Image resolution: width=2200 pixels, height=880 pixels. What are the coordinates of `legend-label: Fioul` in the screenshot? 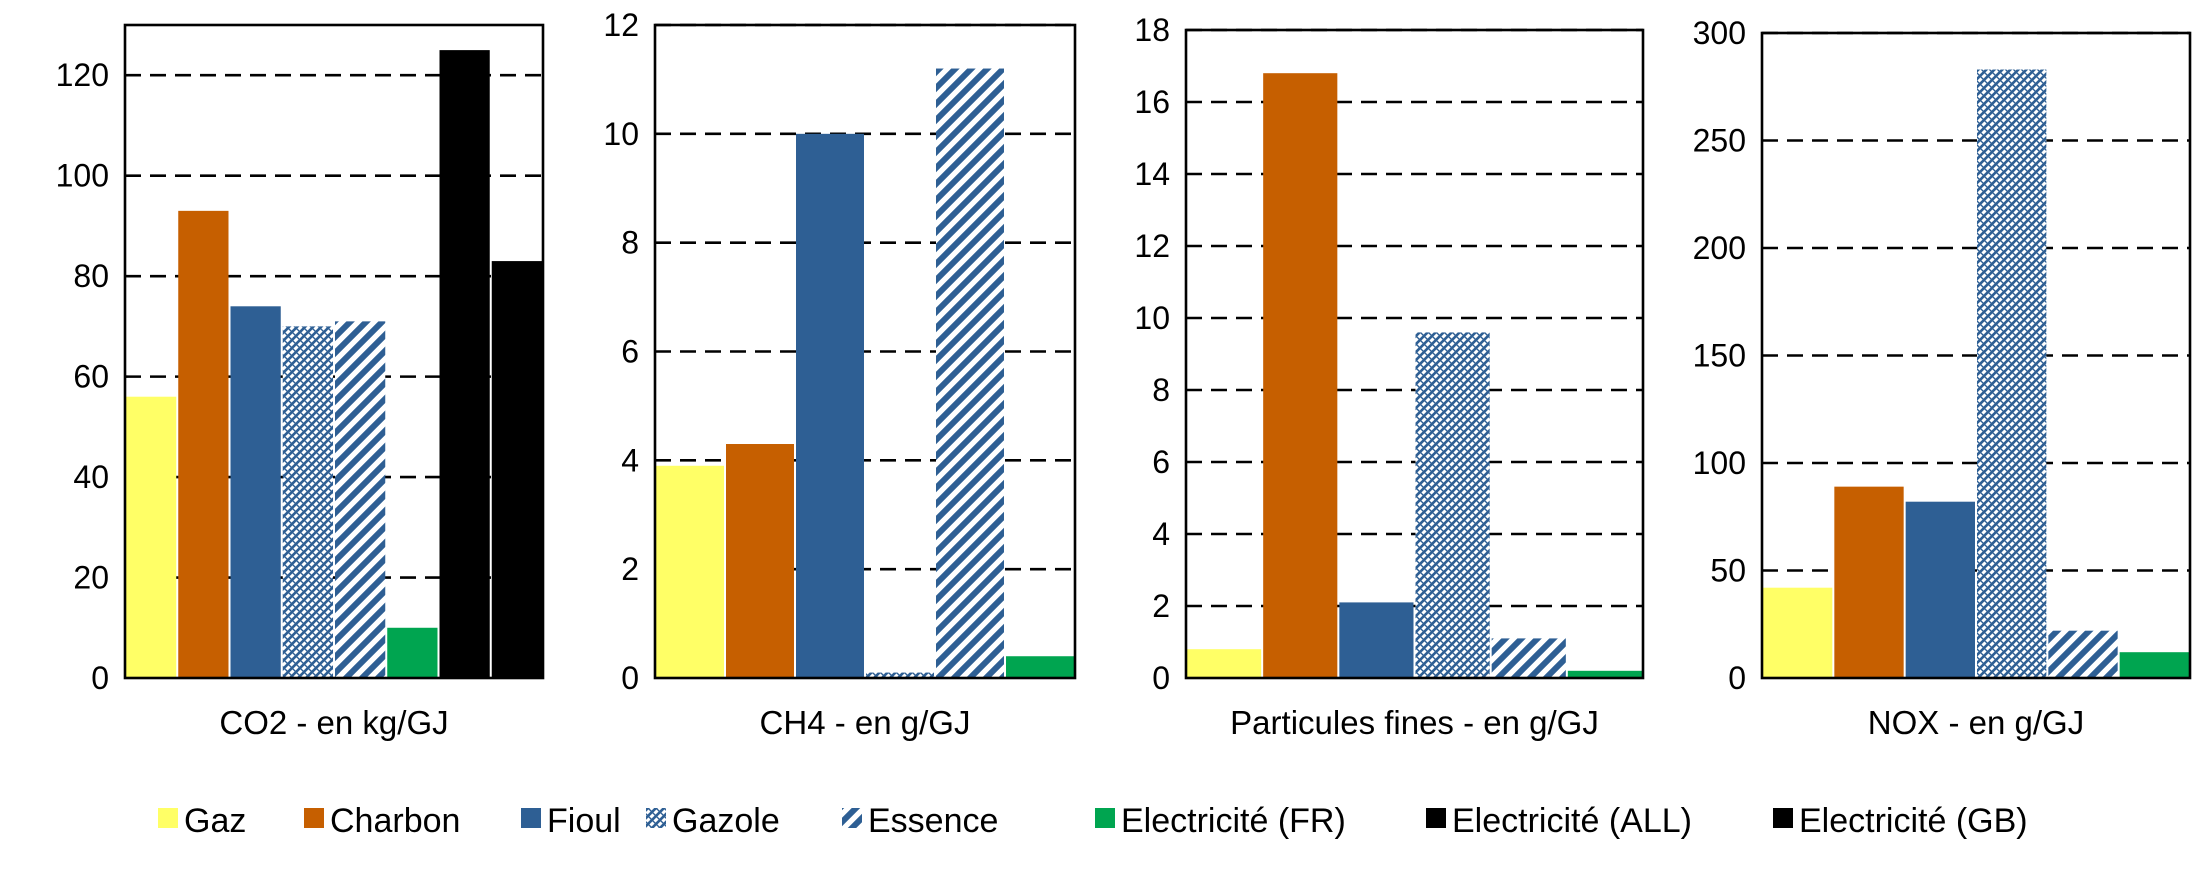 It's located at (584, 821).